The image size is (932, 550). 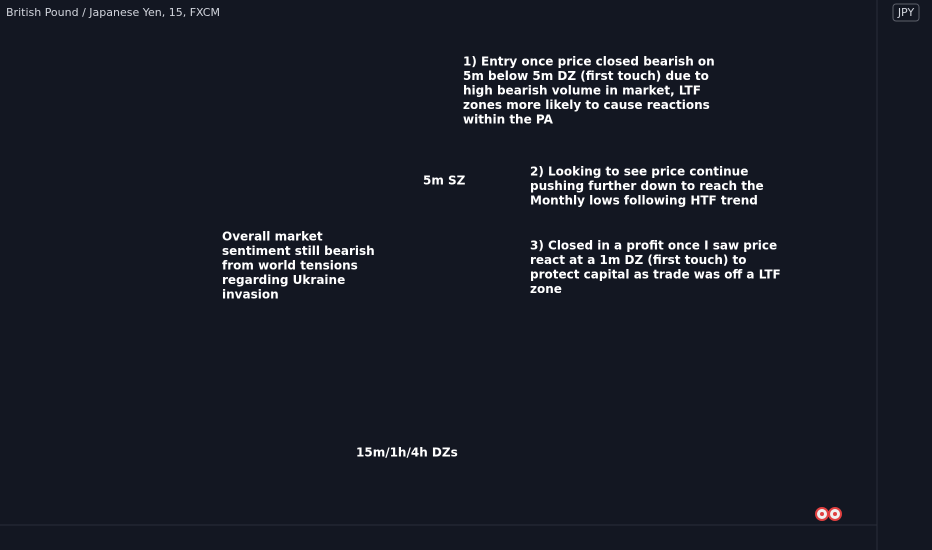 I want to click on annotation-line: Monthly lows following HTF trend, so click(x=644, y=201).